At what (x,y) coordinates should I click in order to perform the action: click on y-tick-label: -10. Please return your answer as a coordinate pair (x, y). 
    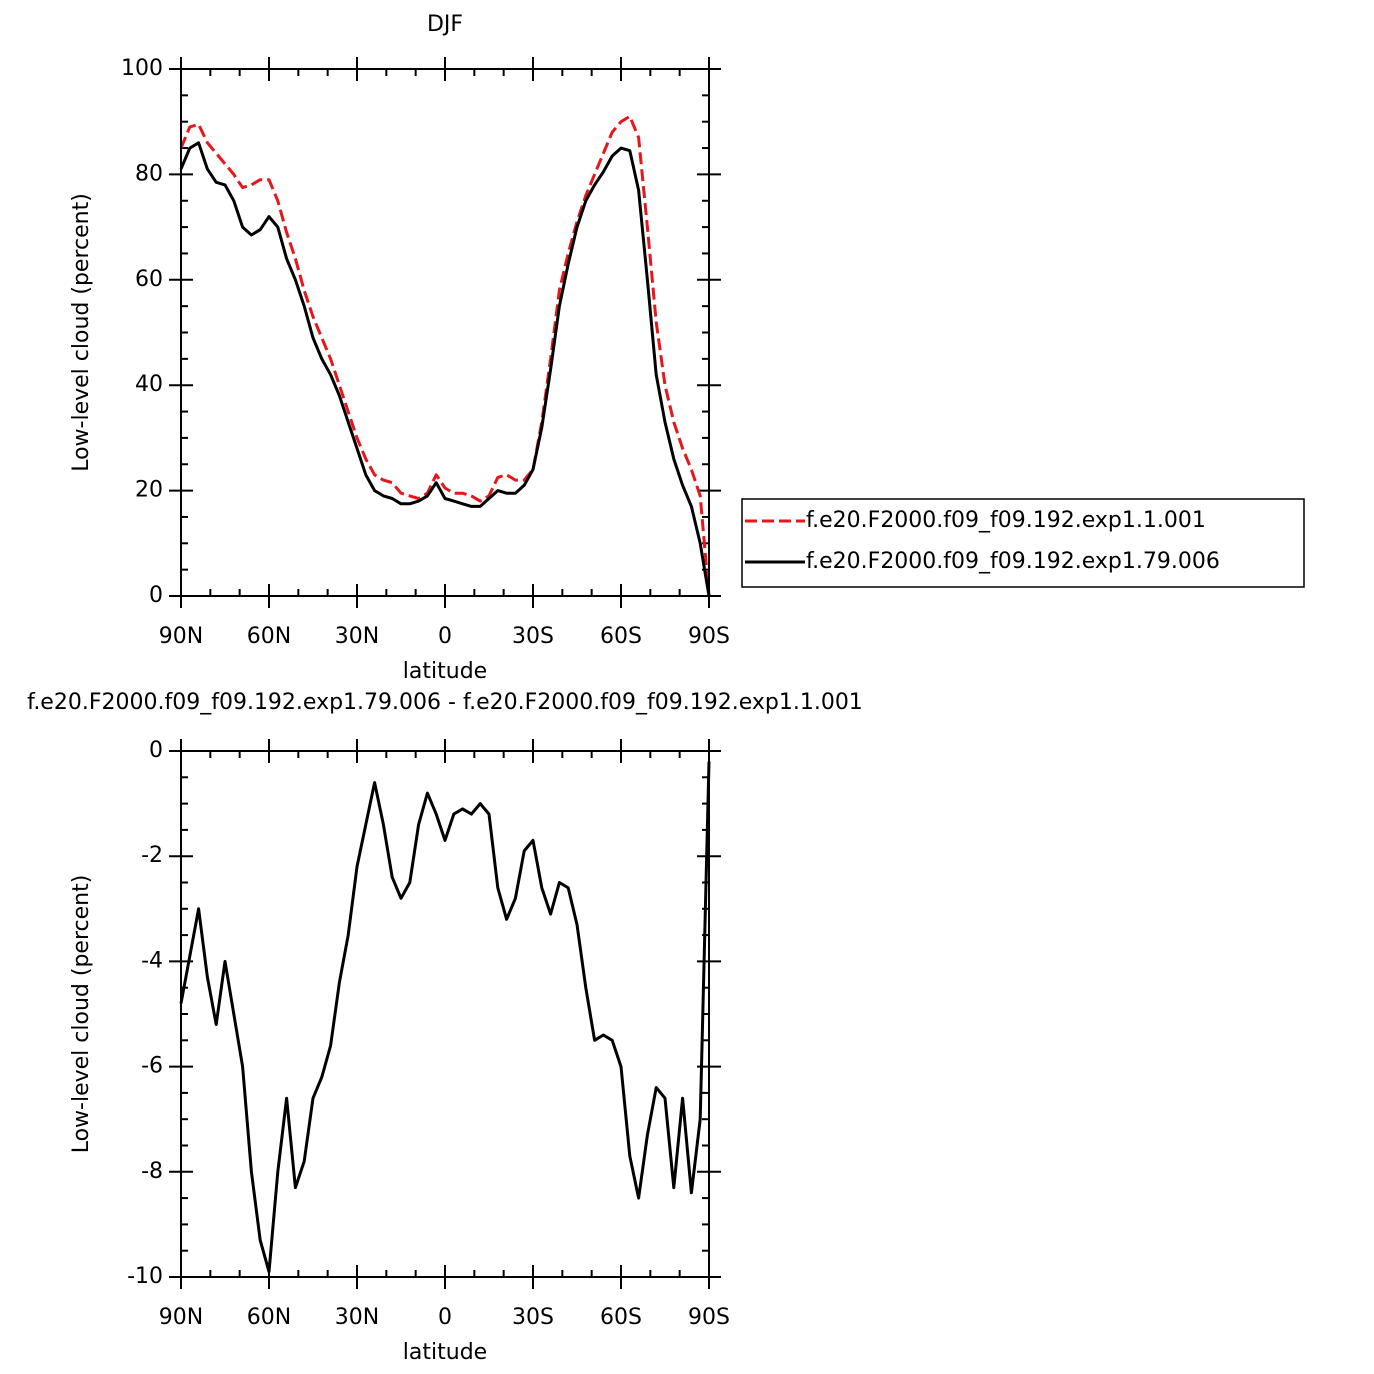
    Looking at the image, I should click on (145, 1276).